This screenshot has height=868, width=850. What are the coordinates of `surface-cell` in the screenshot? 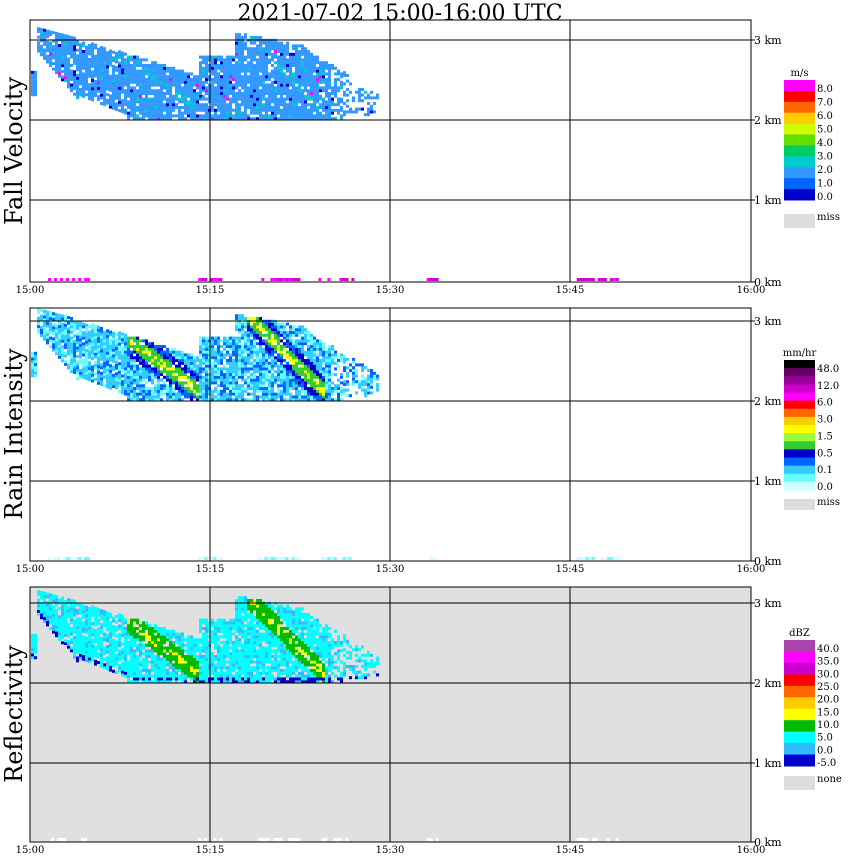 It's located at (77, 558).